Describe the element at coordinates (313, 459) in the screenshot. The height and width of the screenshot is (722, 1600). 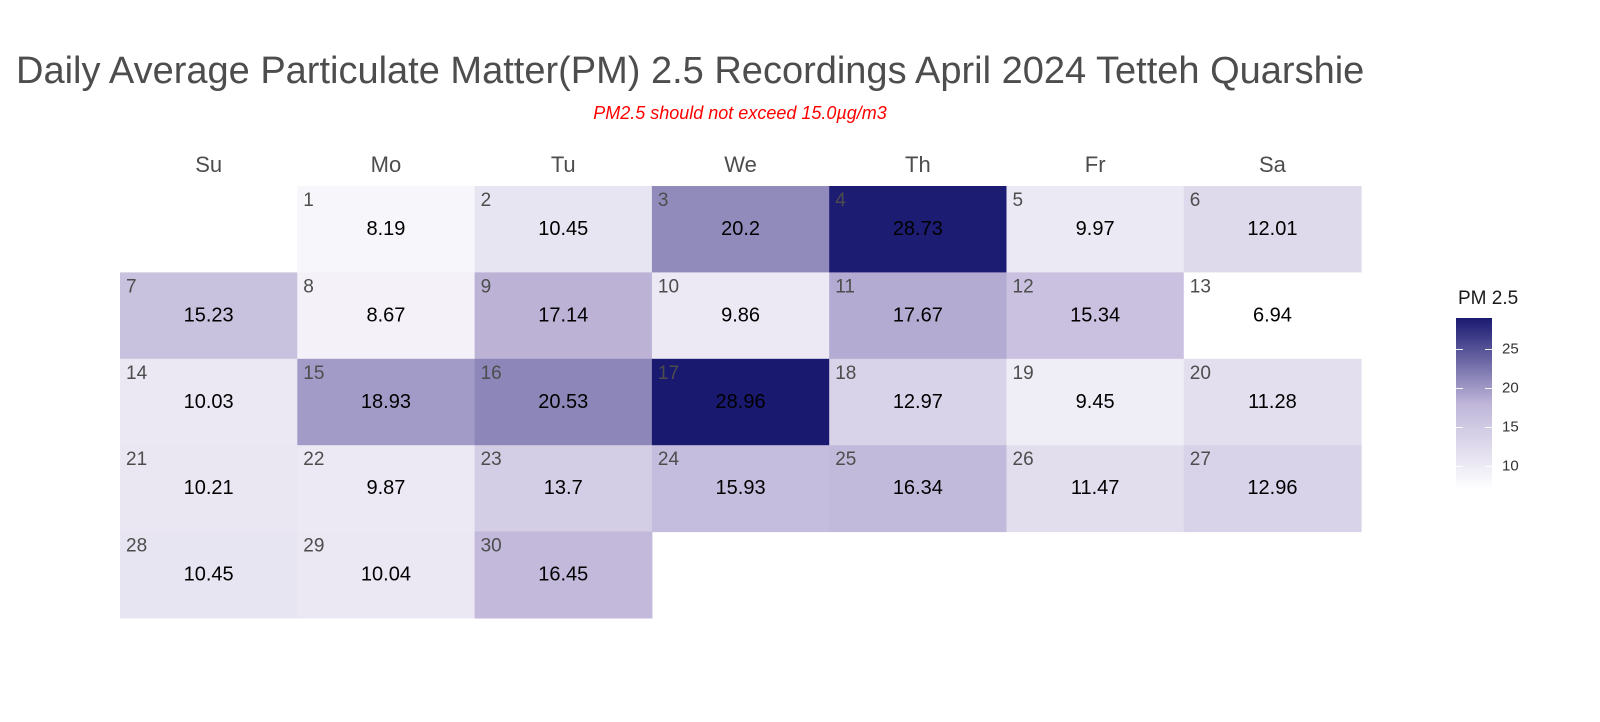
I see `day-number: 22` at that location.